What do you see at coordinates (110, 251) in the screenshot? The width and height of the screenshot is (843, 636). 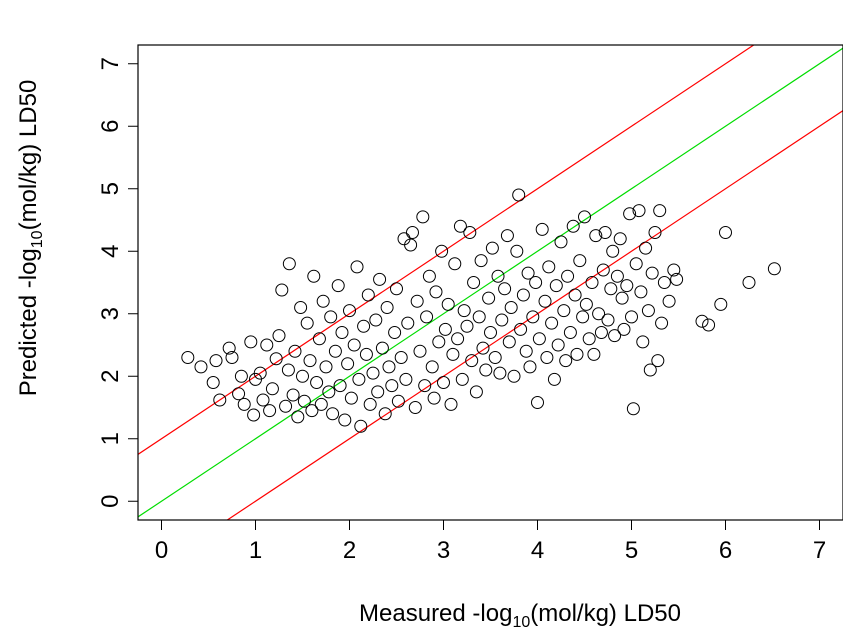 I see `y-tick-label: 4` at bounding box center [110, 251].